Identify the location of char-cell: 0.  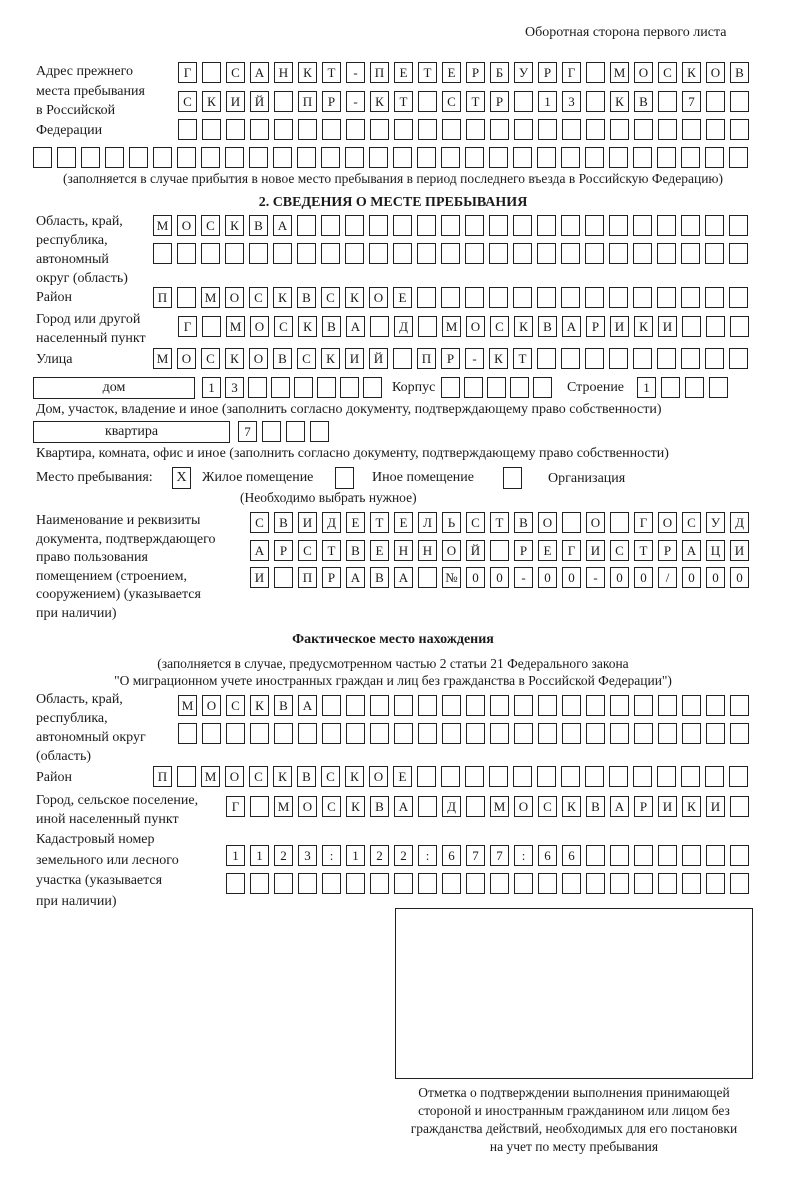
(643, 577).